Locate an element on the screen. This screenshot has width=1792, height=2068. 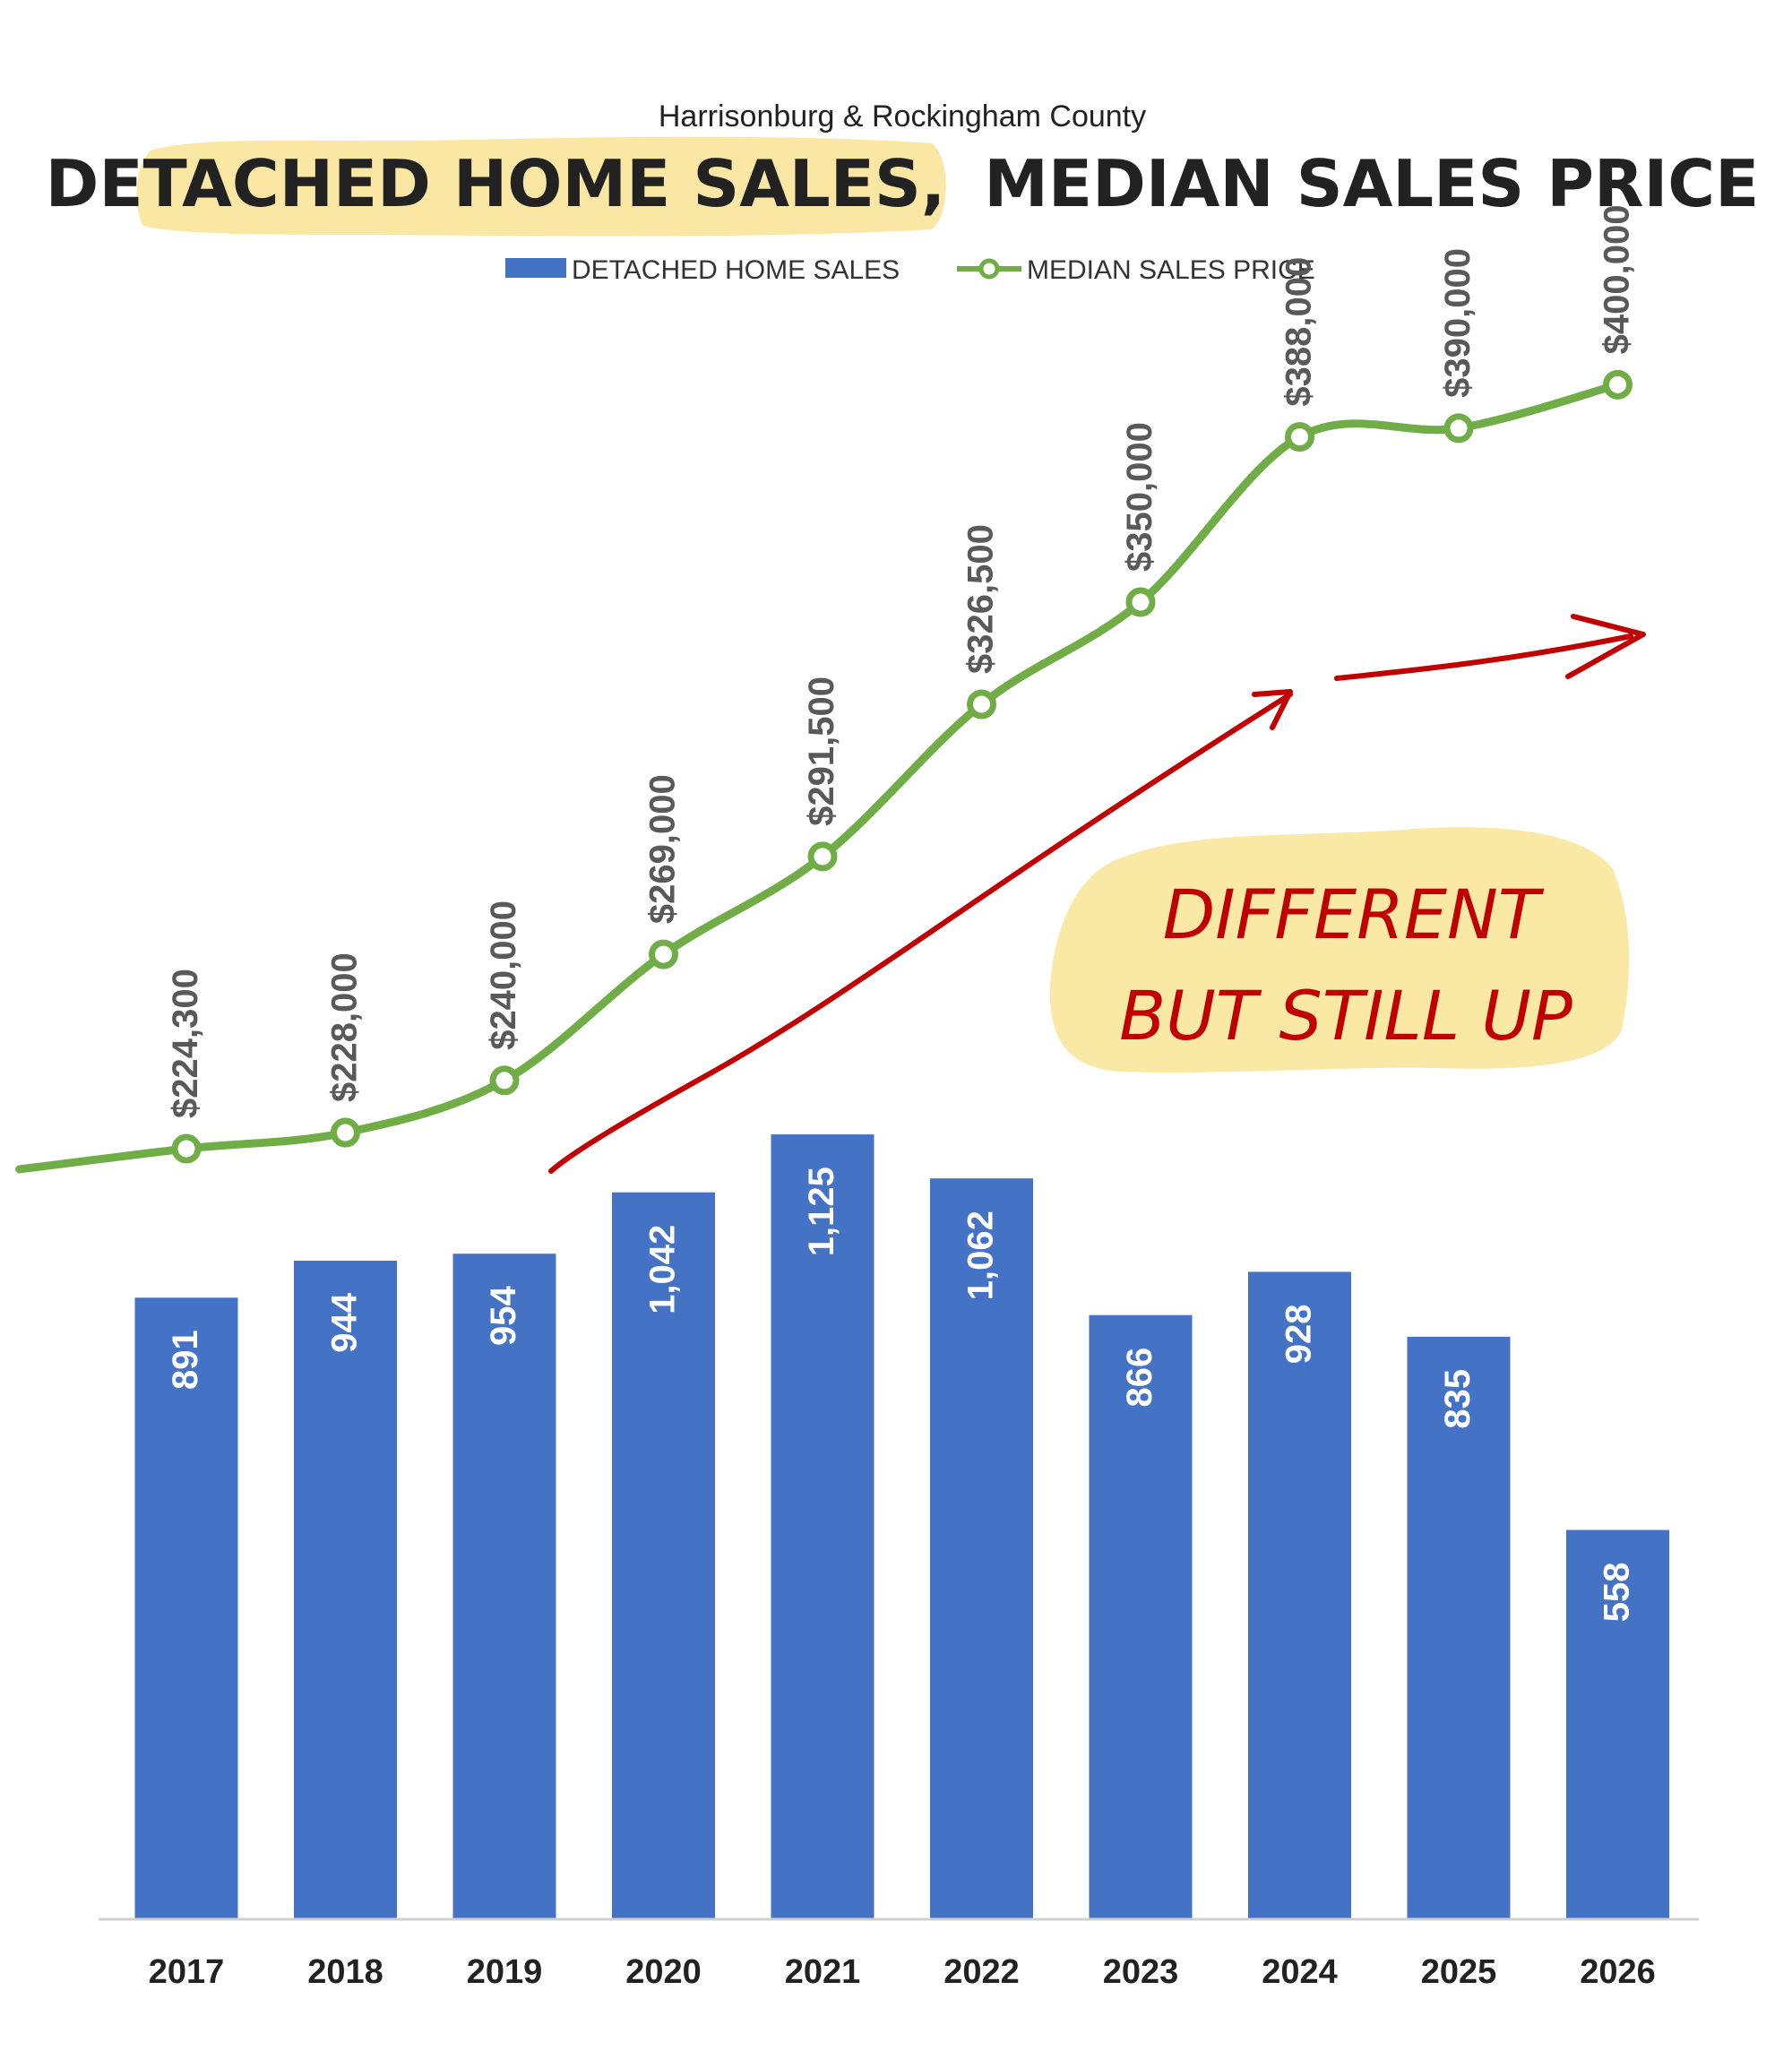
price-label-2025: $390,000 is located at coordinates (1458, 323).